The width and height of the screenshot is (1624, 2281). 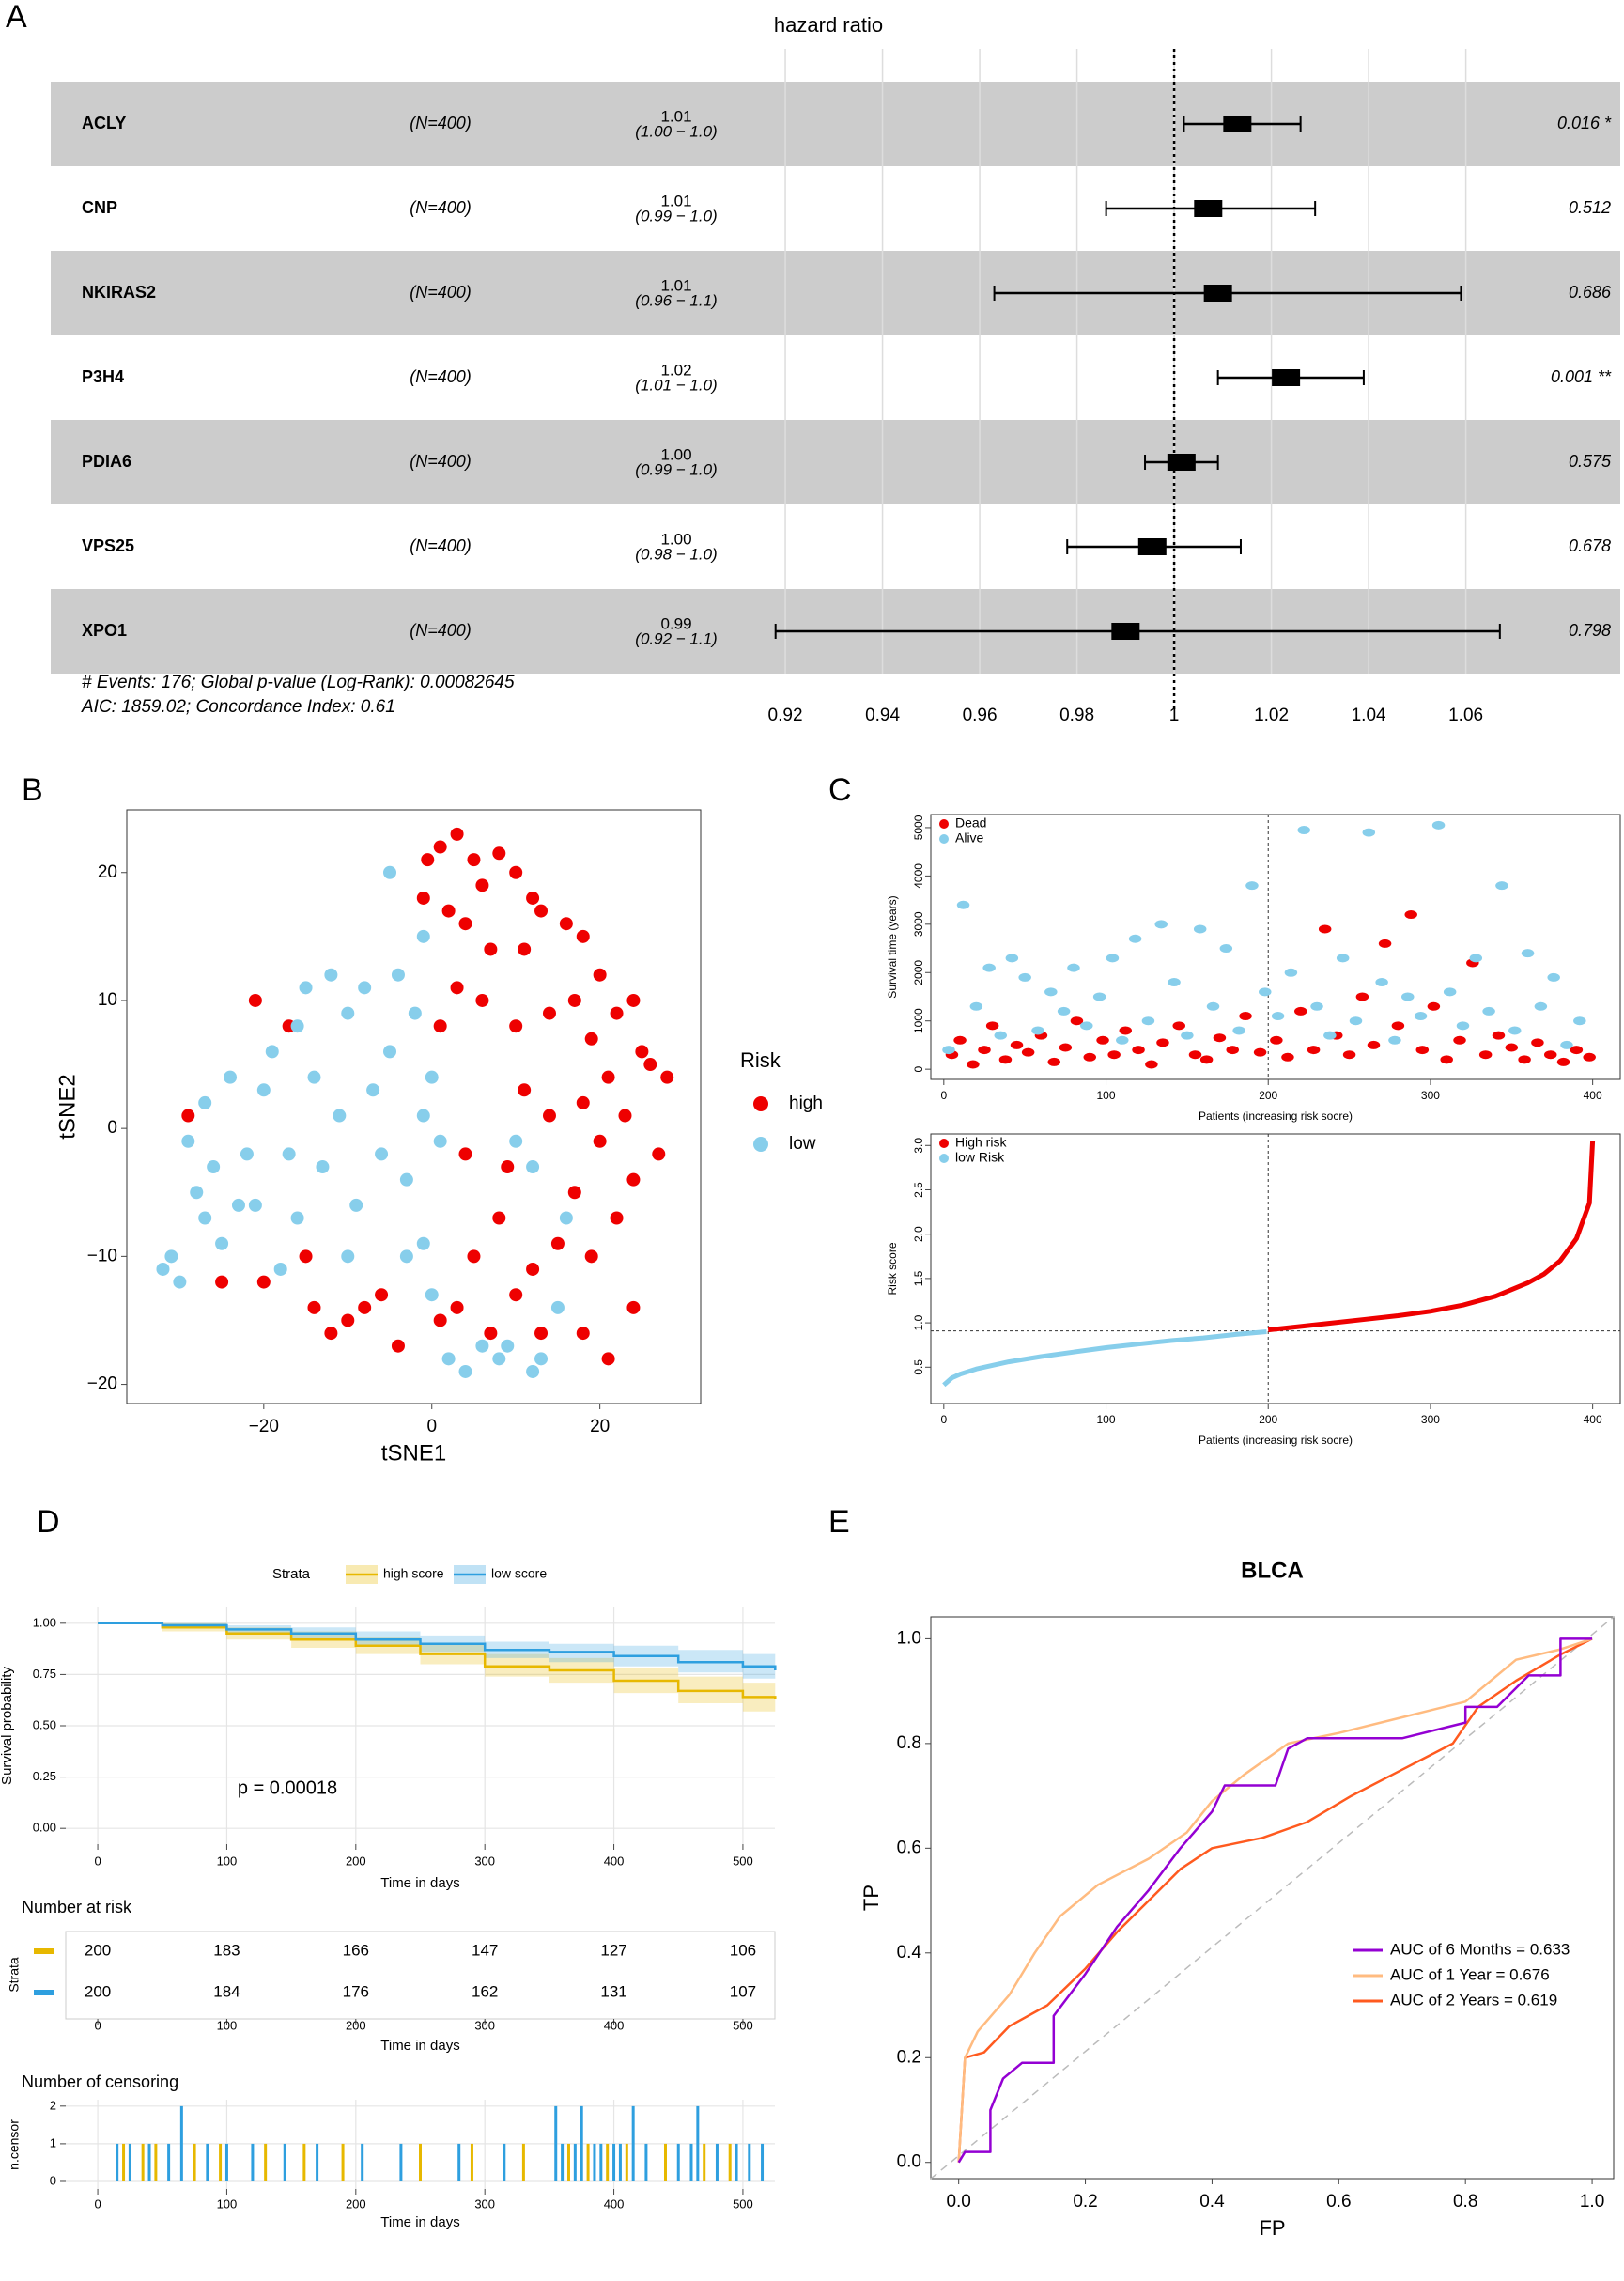 What do you see at coordinates (226, 1950) in the screenshot?
I see `risk-count: 183` at bounding box center [226, 1950].